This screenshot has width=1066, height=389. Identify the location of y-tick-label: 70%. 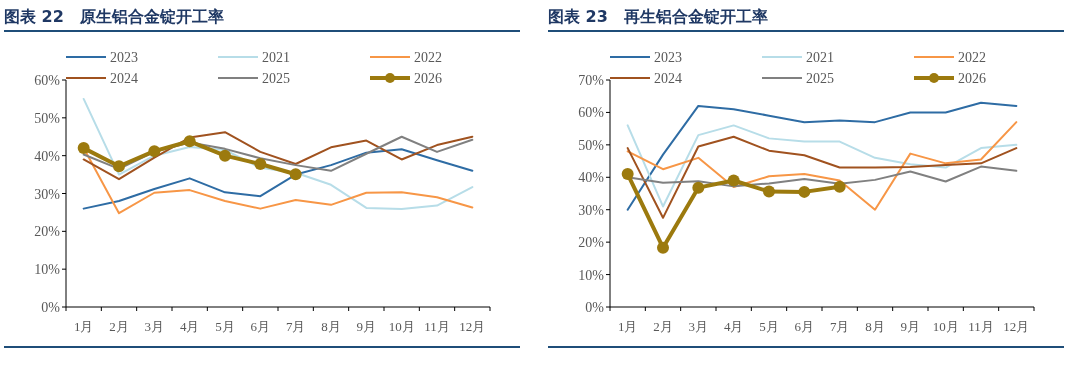
(591, 80).